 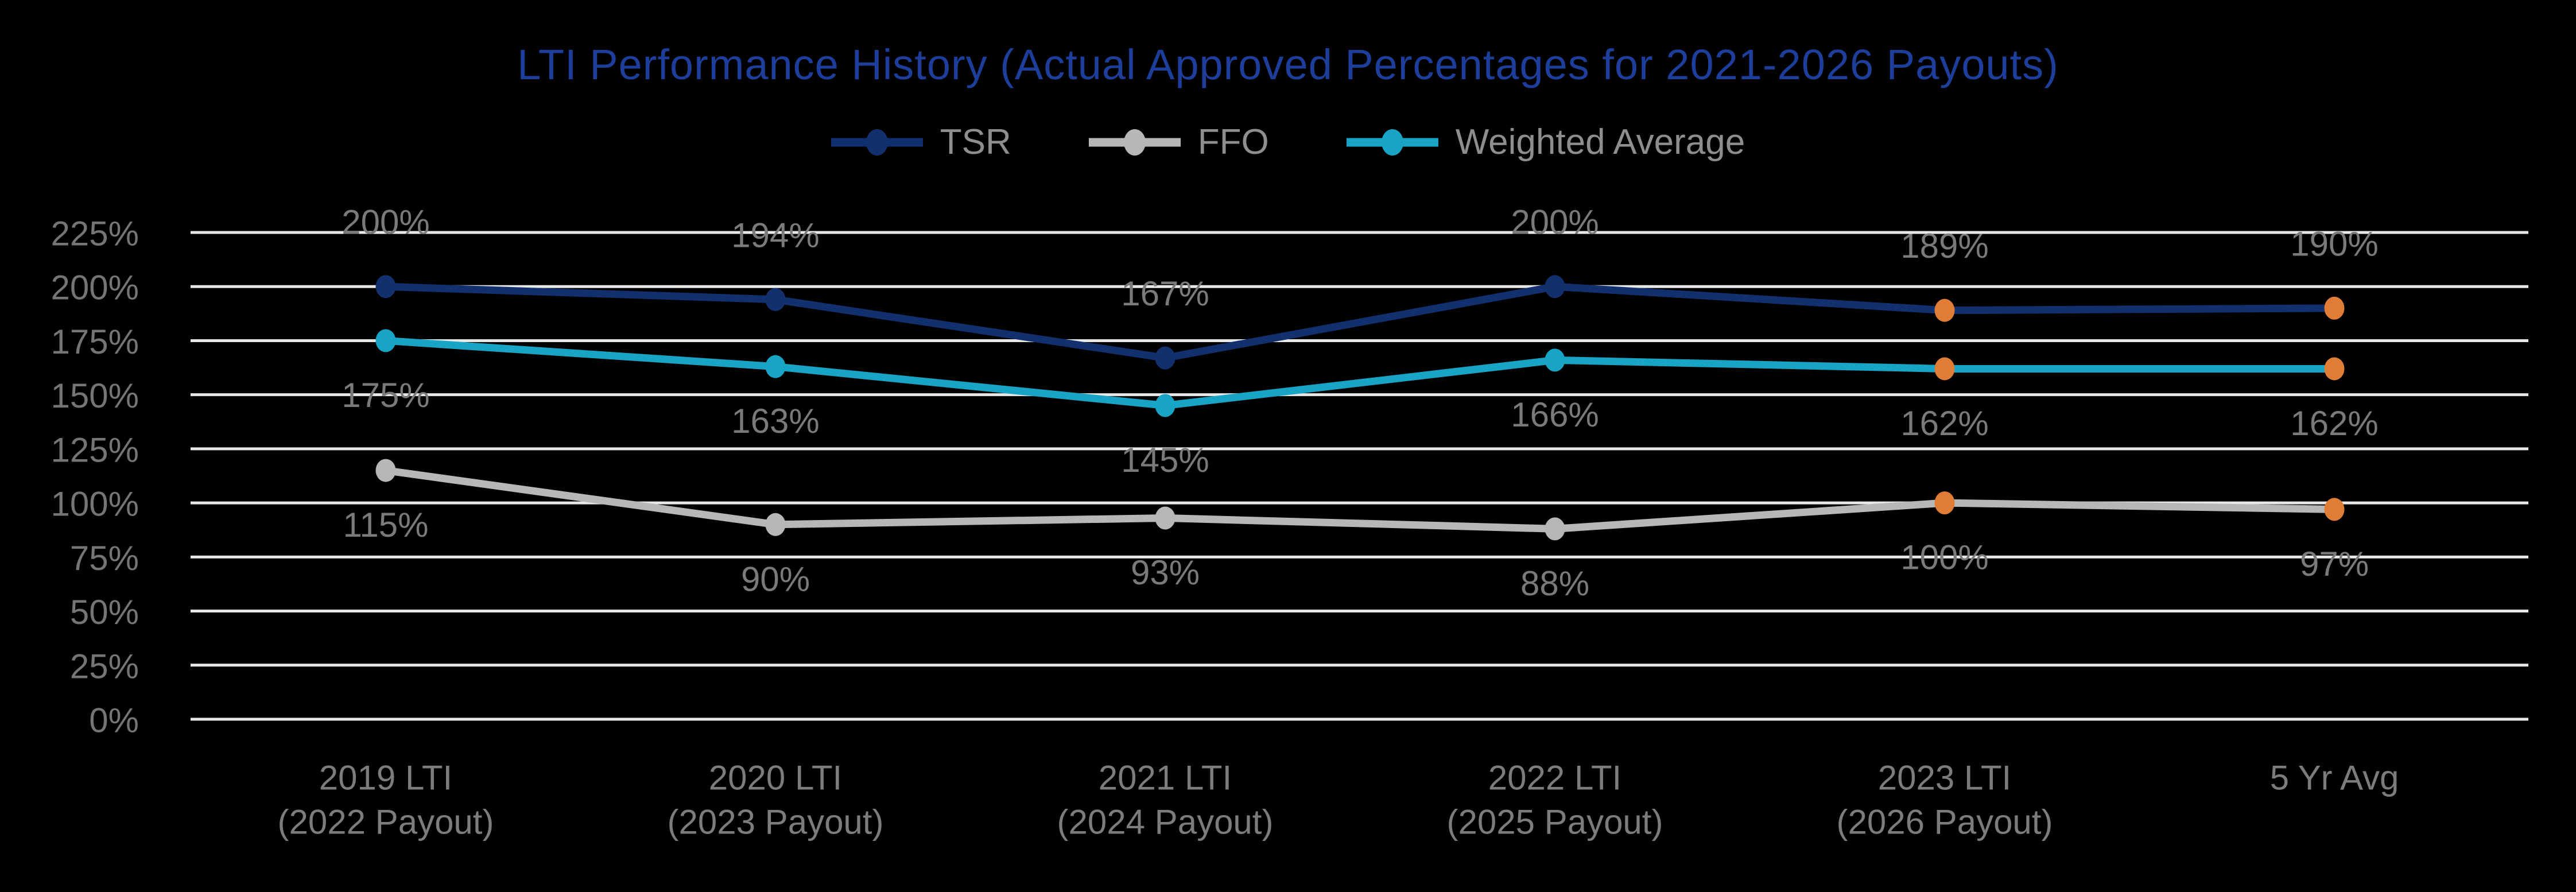 What do you see at coordinates (385, 778) in the screenshot?
I see `x-axis-category-label: 2019 LTI` at bounding box center [385, 778].